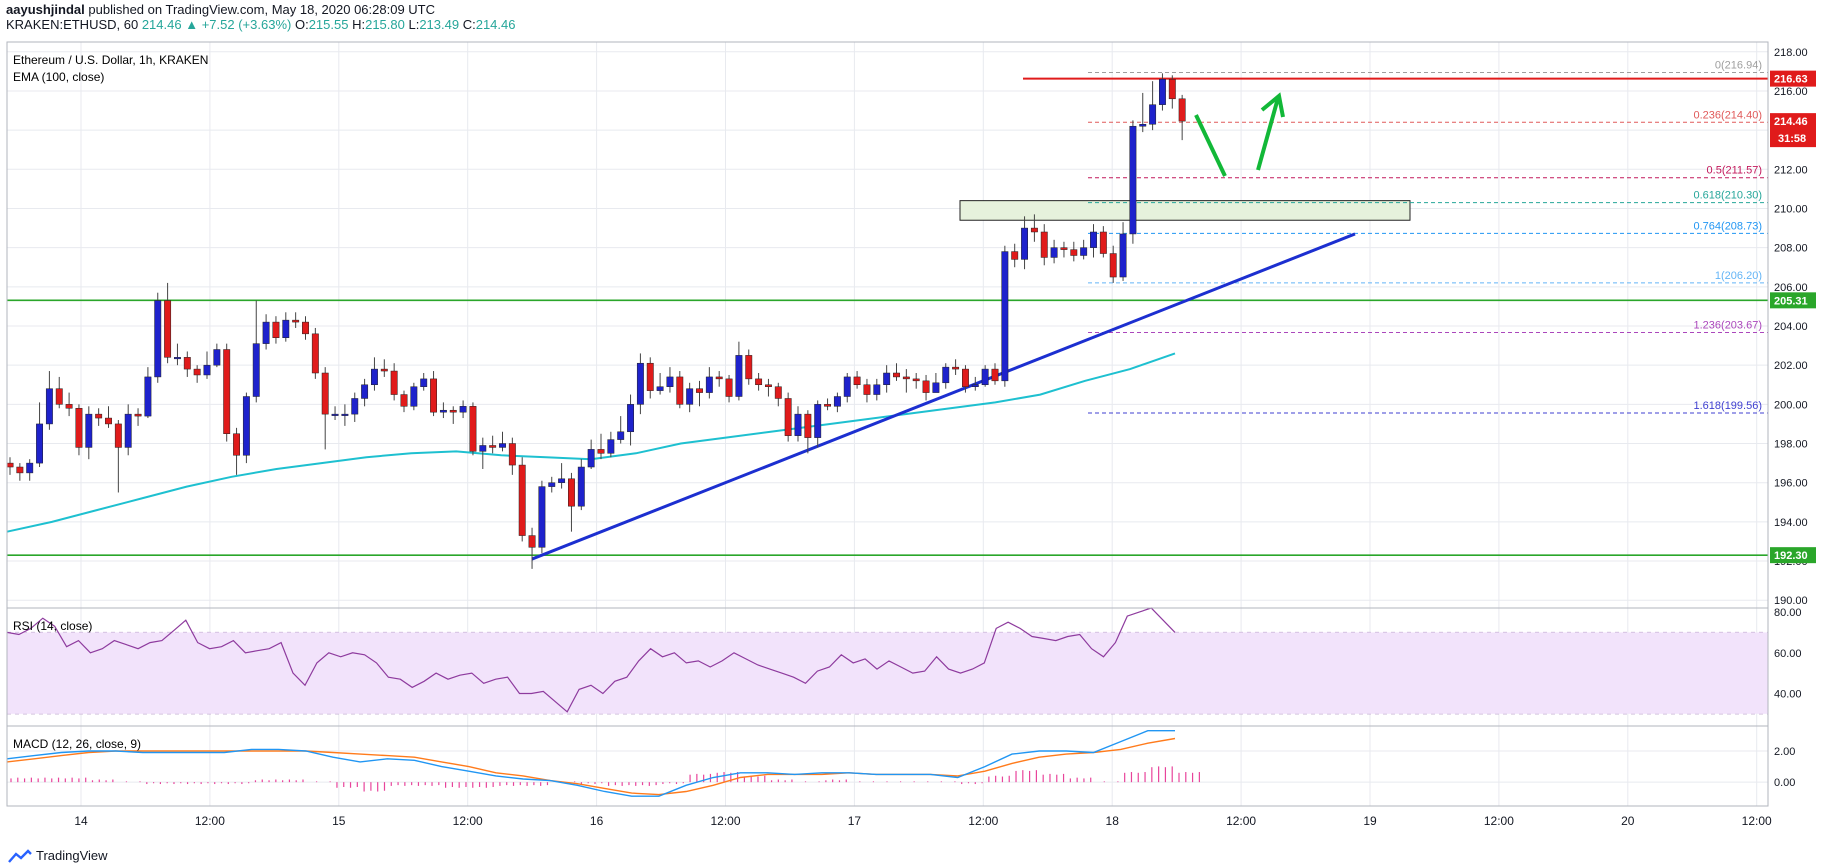 The image size is (1828, 868). What do you see at coordinates (1784, 752) in the screenshot?
I see `macd-tick-label: 2.00` at bounding box center [1784, 752].